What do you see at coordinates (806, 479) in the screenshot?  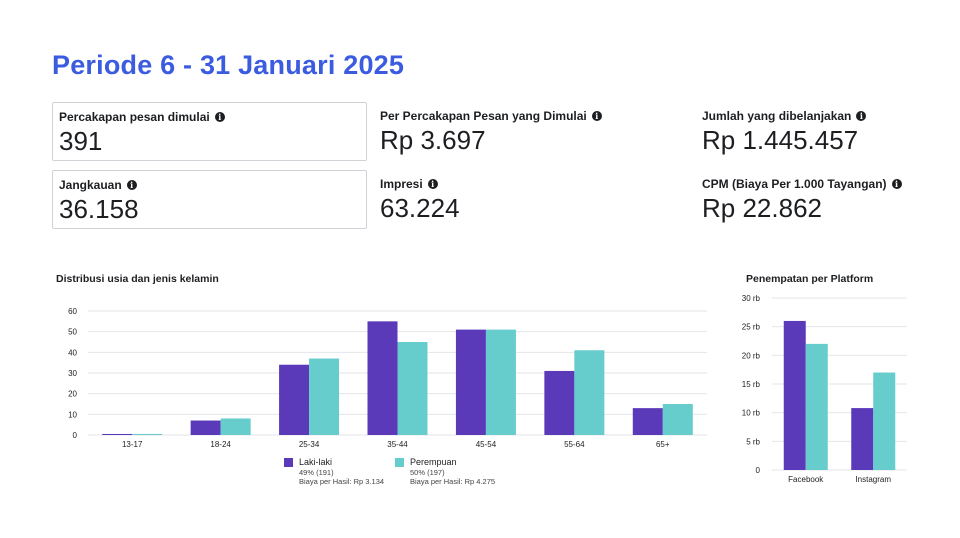 I see `x-tick-label: Facebook` at bounding box center [806, 479].